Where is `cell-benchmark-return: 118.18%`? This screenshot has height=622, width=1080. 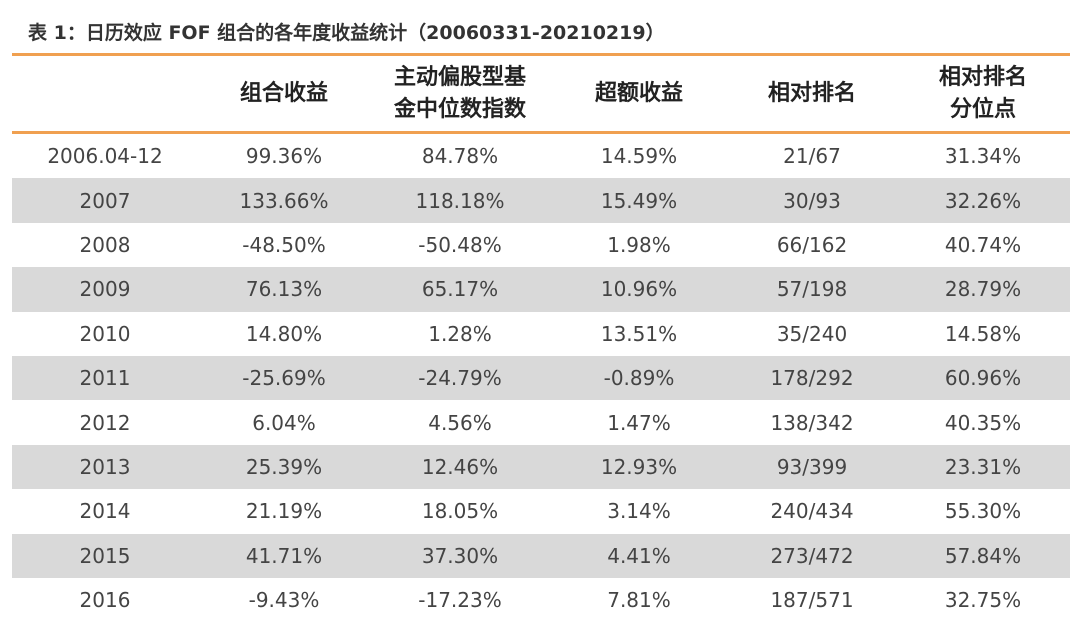
cell-benchmark-return: 118.18% is located at coordinates (460, 200).